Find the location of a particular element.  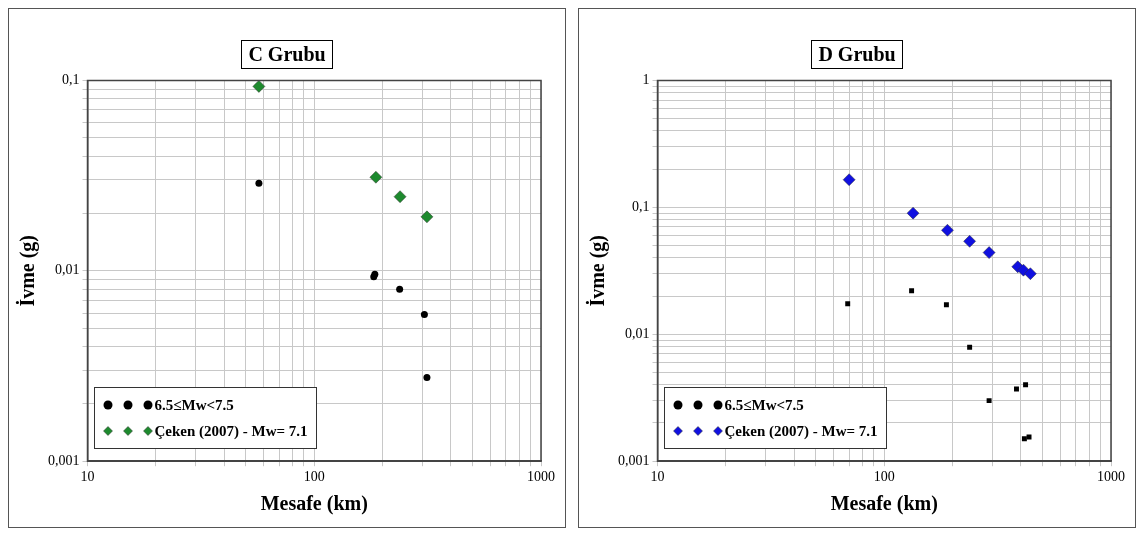

chart-title: D Grubu is located at coordinates (857, 54).